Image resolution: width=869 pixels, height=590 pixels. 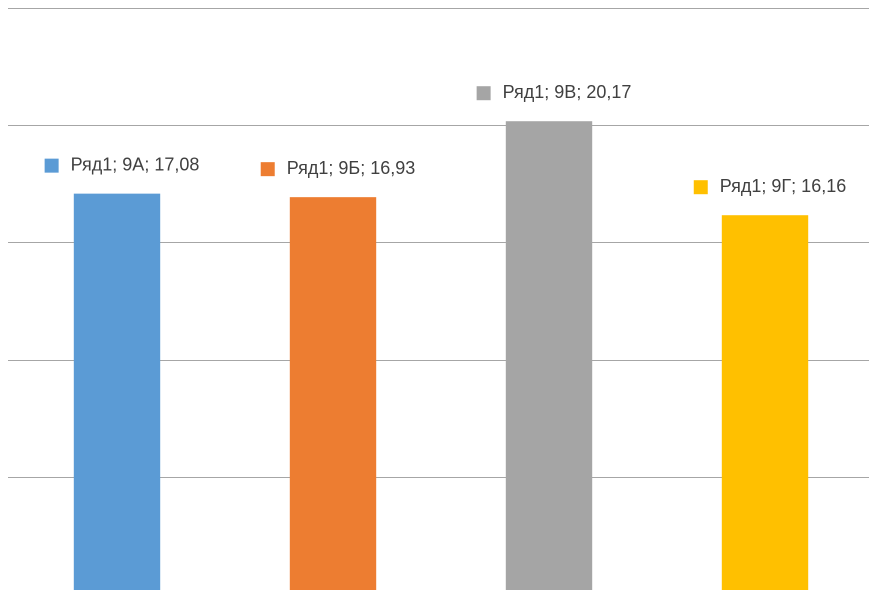 What do you see at coordinates (135, 164) in the screenshot?
I see `data-label: Ряд1; 9А; 17,08` at bounding box center [135, 164].